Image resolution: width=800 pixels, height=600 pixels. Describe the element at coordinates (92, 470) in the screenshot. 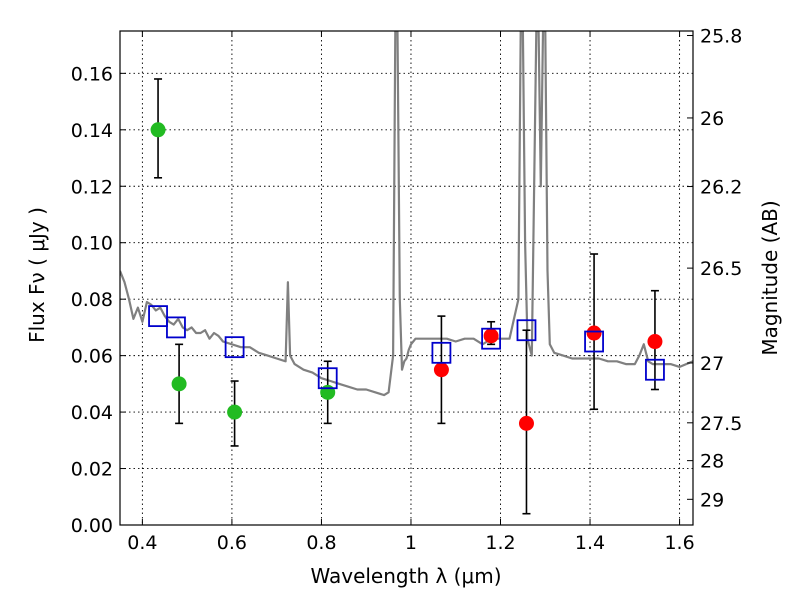

I see `y-tick-label: 0.02` at that location.